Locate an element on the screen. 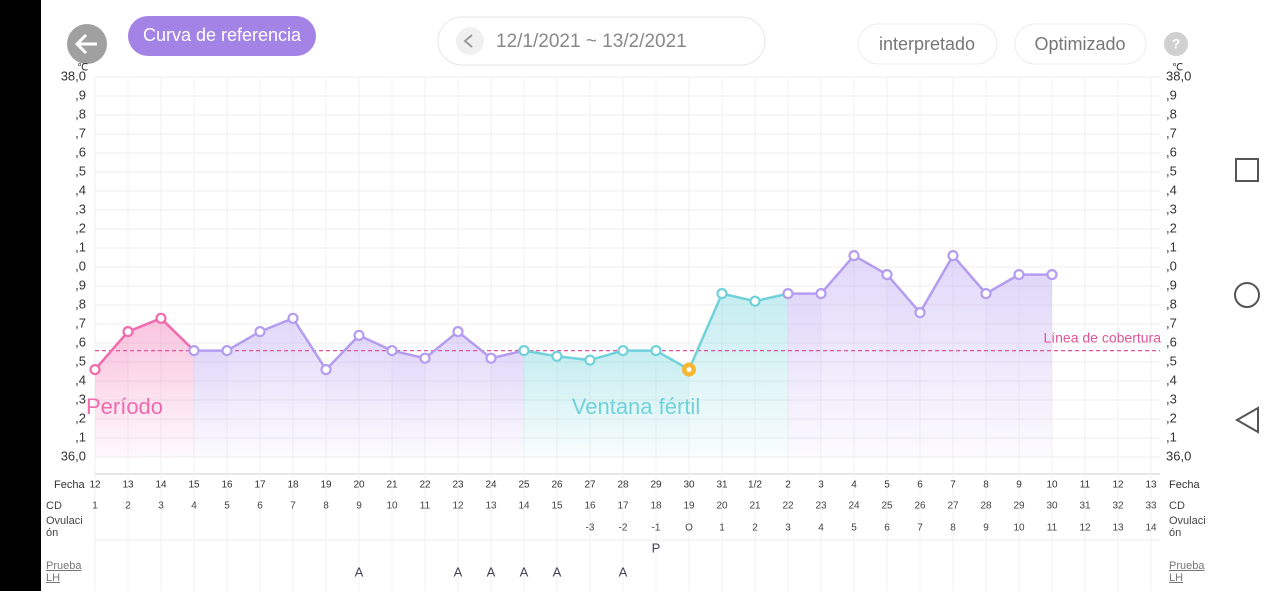 This screenshot has height=591, width=1280. ovulation-label: 10 is located at coordinates (1019, 528).